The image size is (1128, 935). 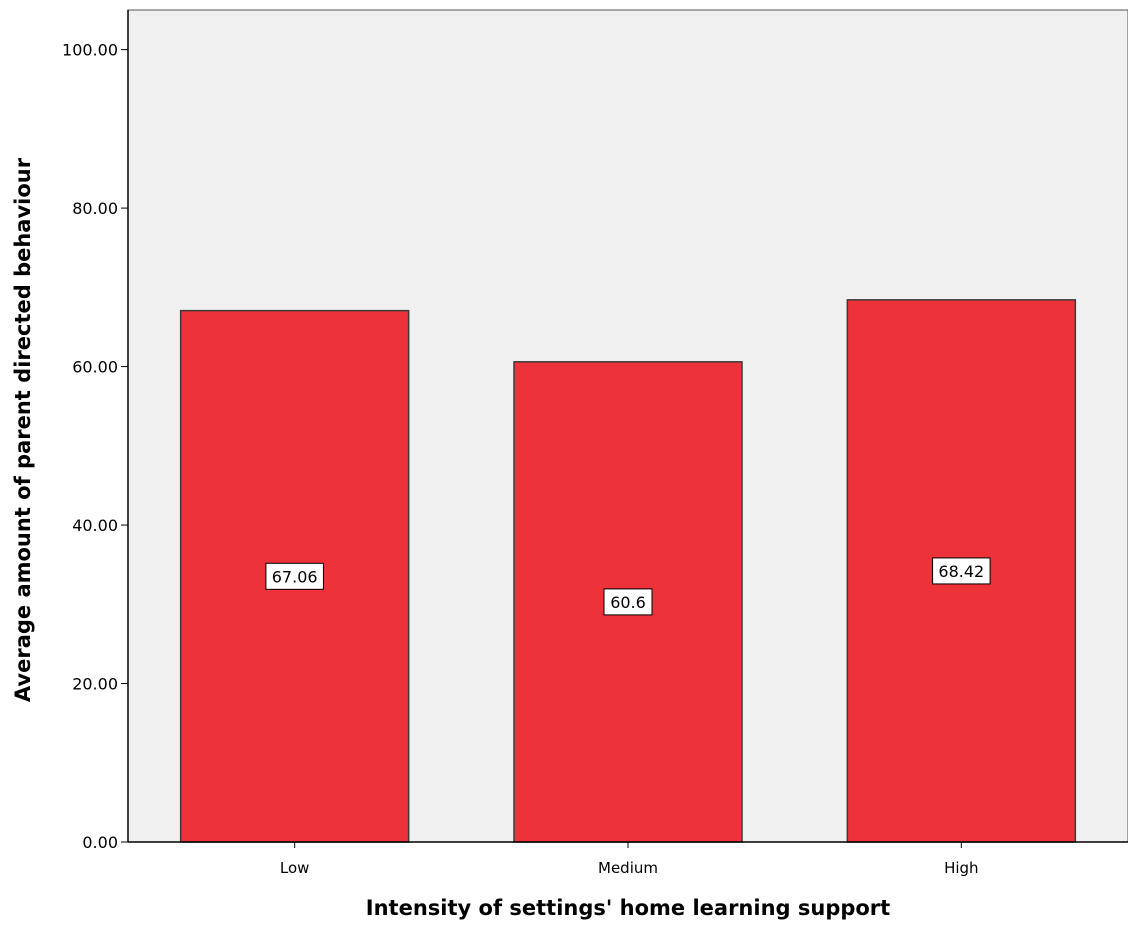 I want to click on y-tick-label: 80.00, so click(x=95, y=208).